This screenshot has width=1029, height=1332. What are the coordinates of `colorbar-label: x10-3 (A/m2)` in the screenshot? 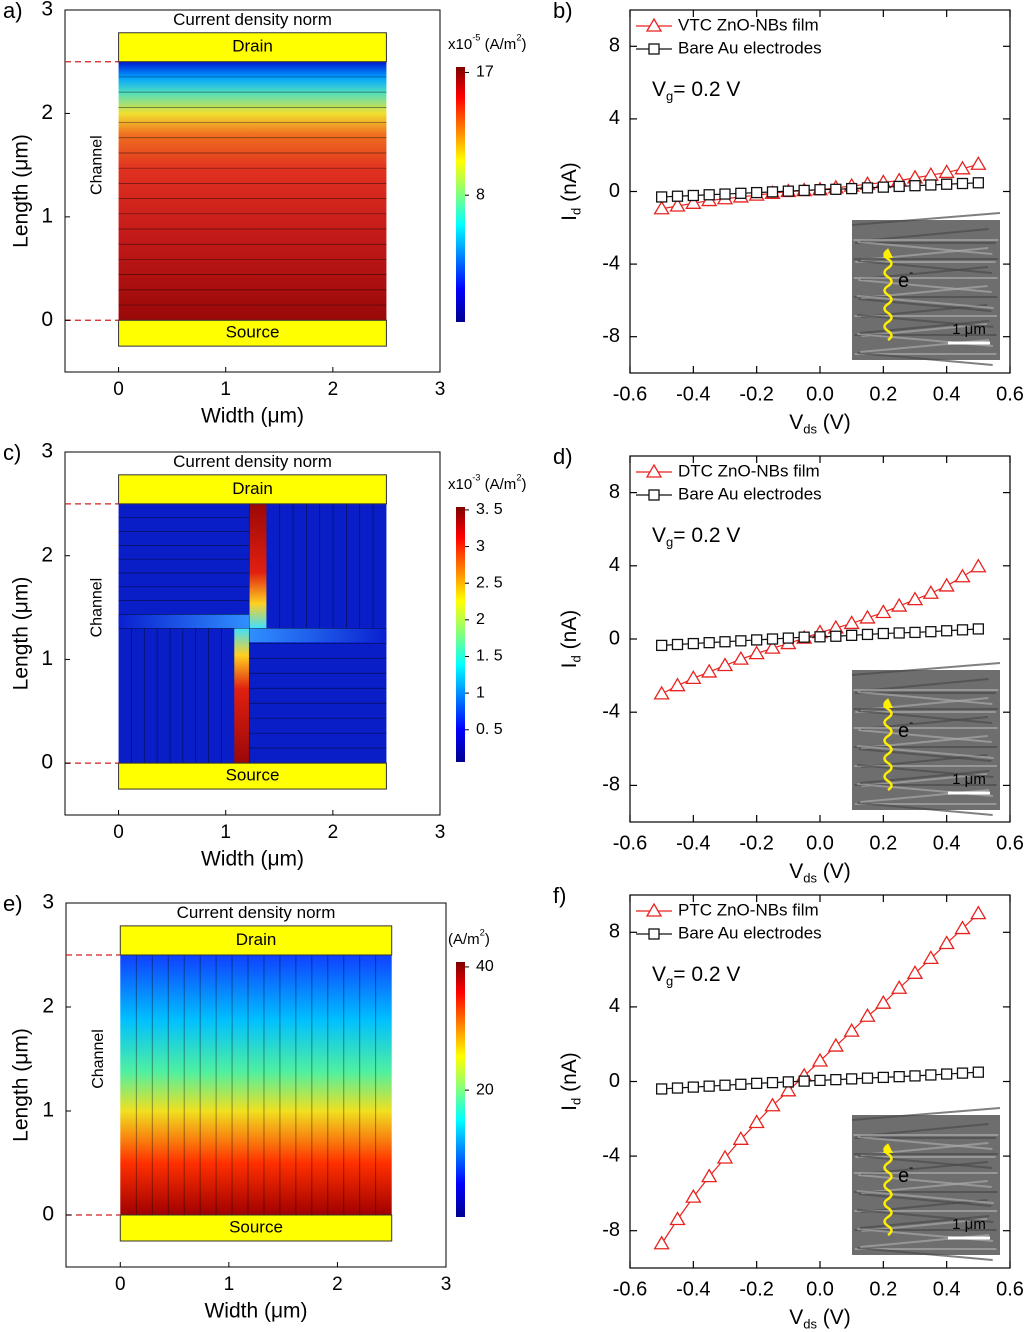 It's located at (487, 483).